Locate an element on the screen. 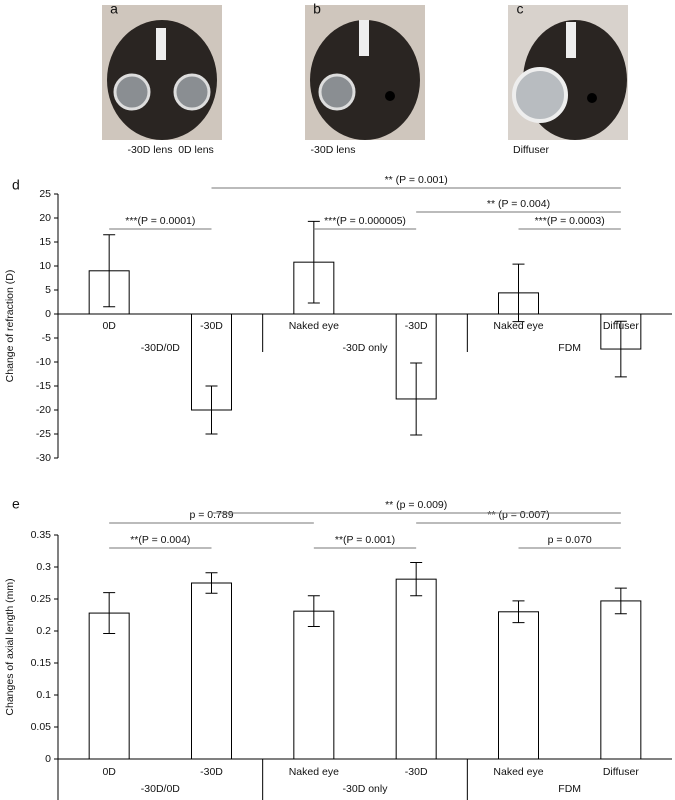  y-tick-label: -20 is located at coordinates (43, 410).